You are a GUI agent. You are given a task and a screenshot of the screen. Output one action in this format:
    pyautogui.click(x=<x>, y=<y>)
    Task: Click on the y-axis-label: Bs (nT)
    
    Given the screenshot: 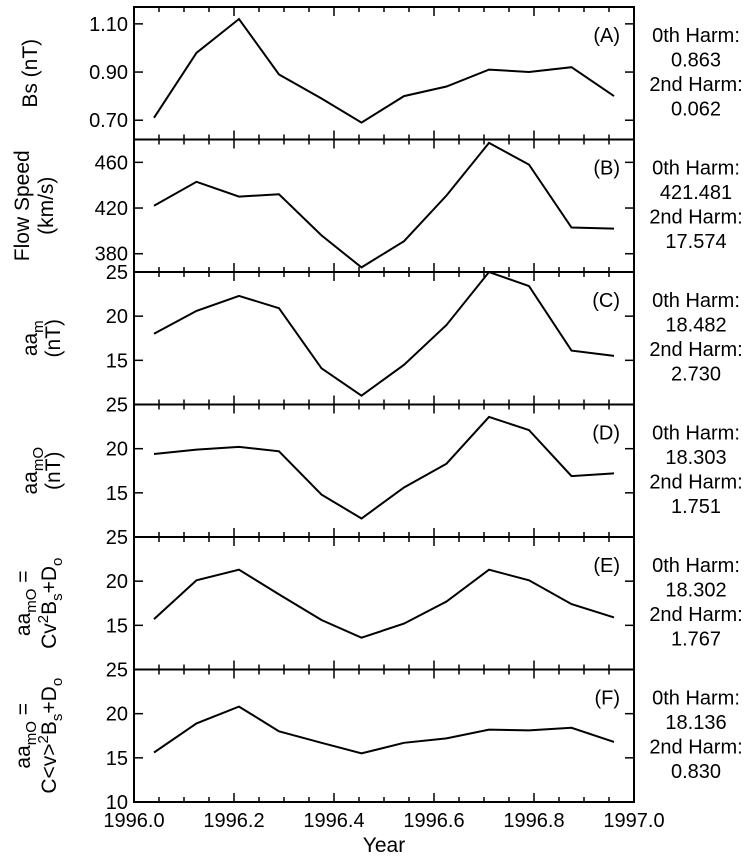 What is the action you would take?
    pyautogui.click(x=30, y=73)
    